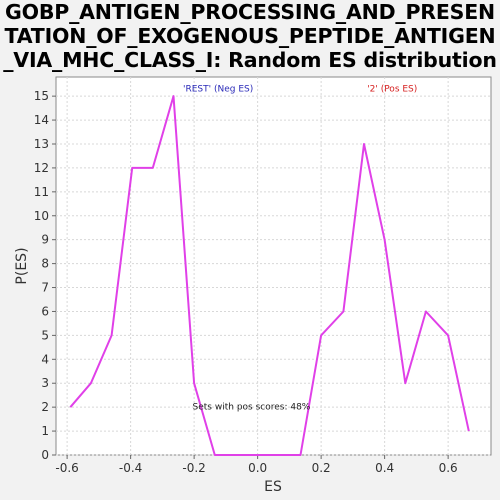  Describe the element at coordinates (45, 264) in the screenshot. I see `y-tick-label: 8` at that location.